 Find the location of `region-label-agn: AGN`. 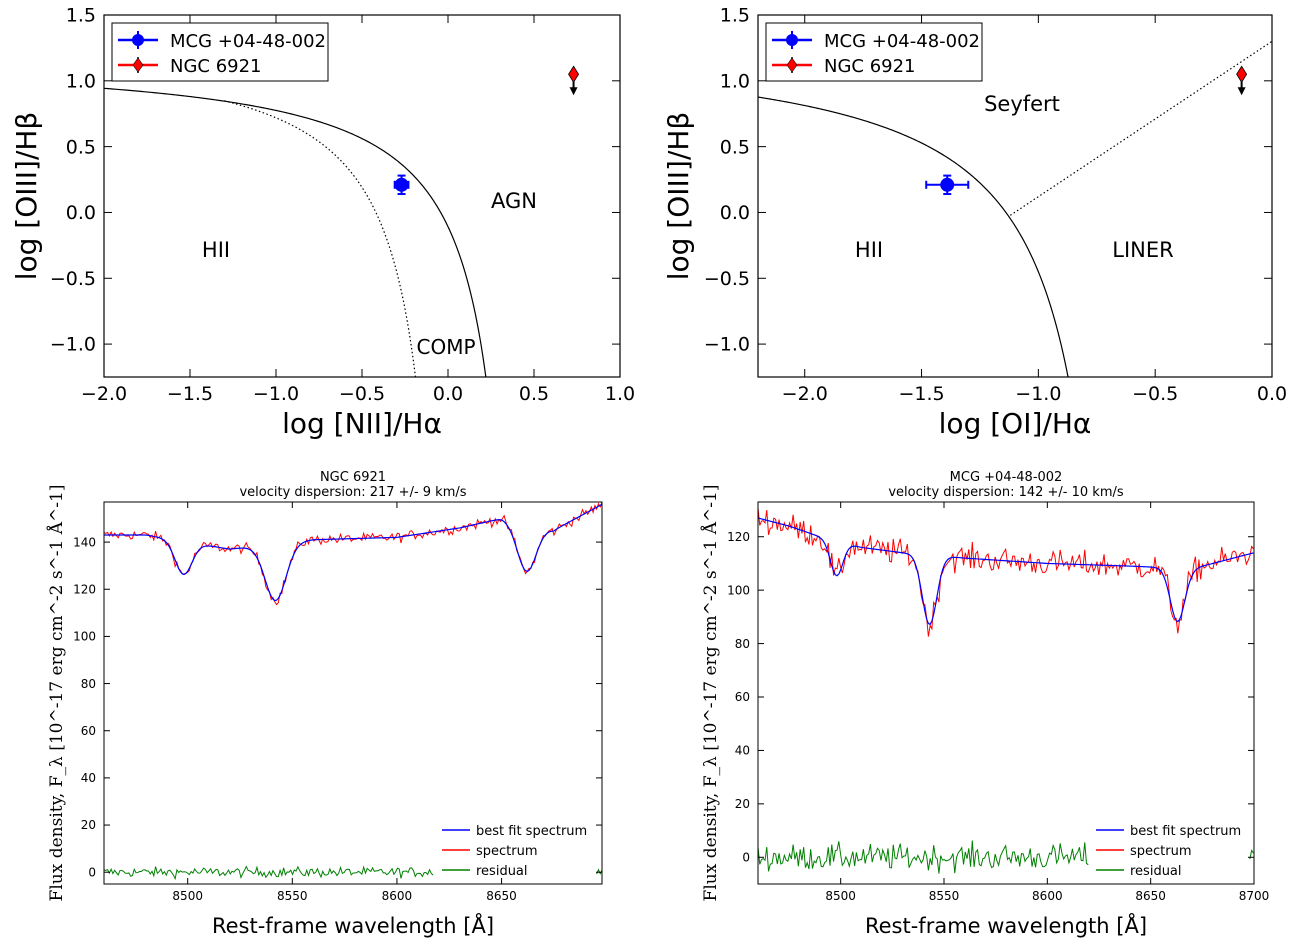

region-label-agn: AGN is located at coordinates (514, 201).